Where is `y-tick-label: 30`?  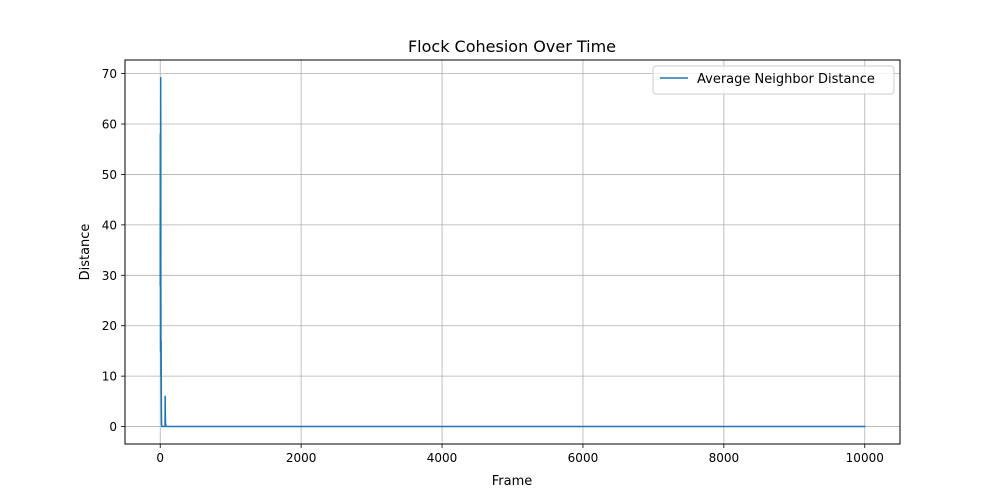
y-tick-label: 30 is located at coordinates (109, 276).